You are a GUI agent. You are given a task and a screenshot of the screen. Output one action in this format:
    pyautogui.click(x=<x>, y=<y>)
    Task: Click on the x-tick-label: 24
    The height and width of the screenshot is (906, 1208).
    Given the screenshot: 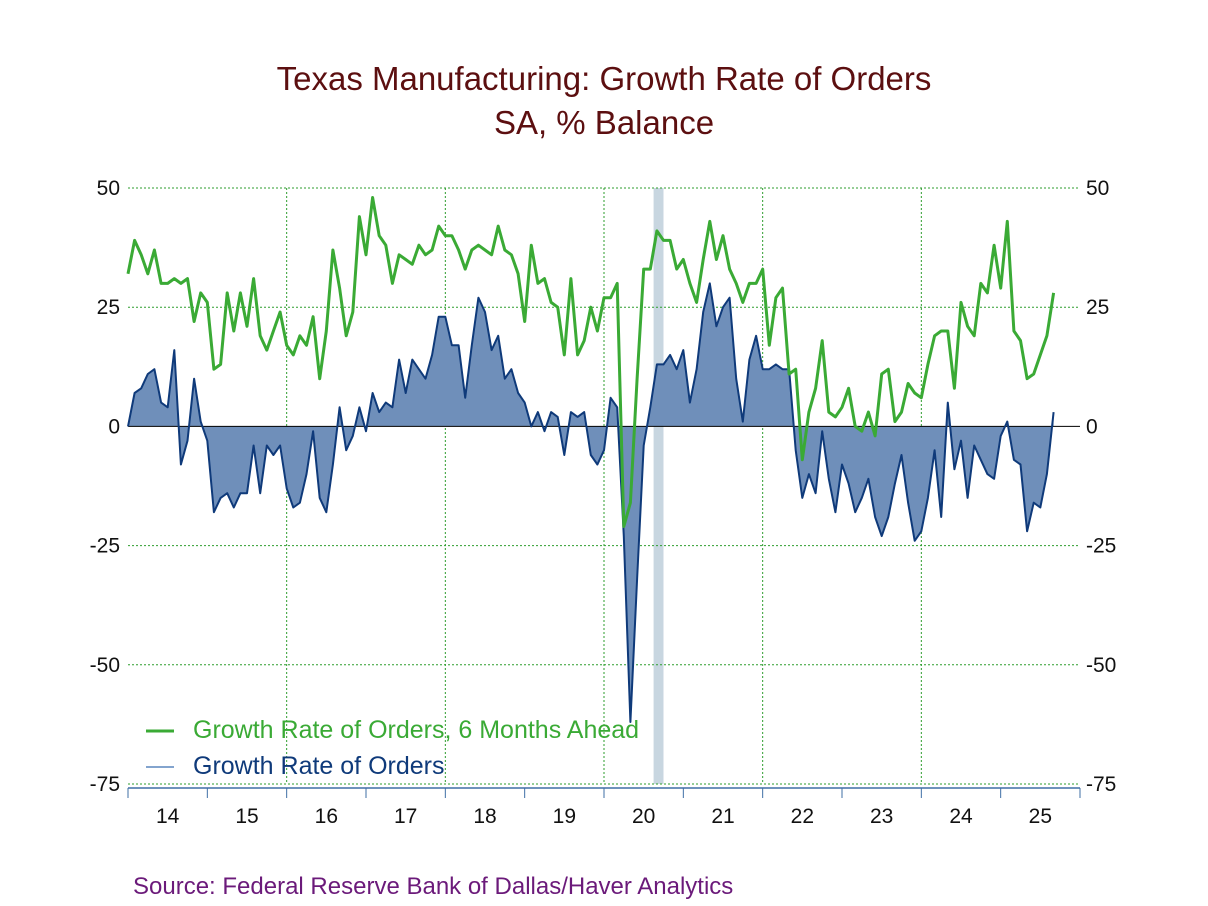 What is the action you would take?
    pyautogui.click(x=961, y=816)
    